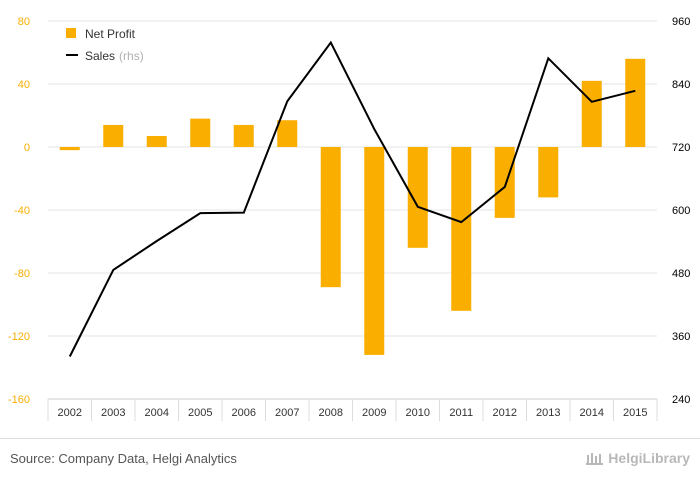 Image resolution: width=700 pixels, height=483 pixels. Describe the element at coordinates (70, 413) in the screenshot. I see `x-tick-label: 2002` at that location.